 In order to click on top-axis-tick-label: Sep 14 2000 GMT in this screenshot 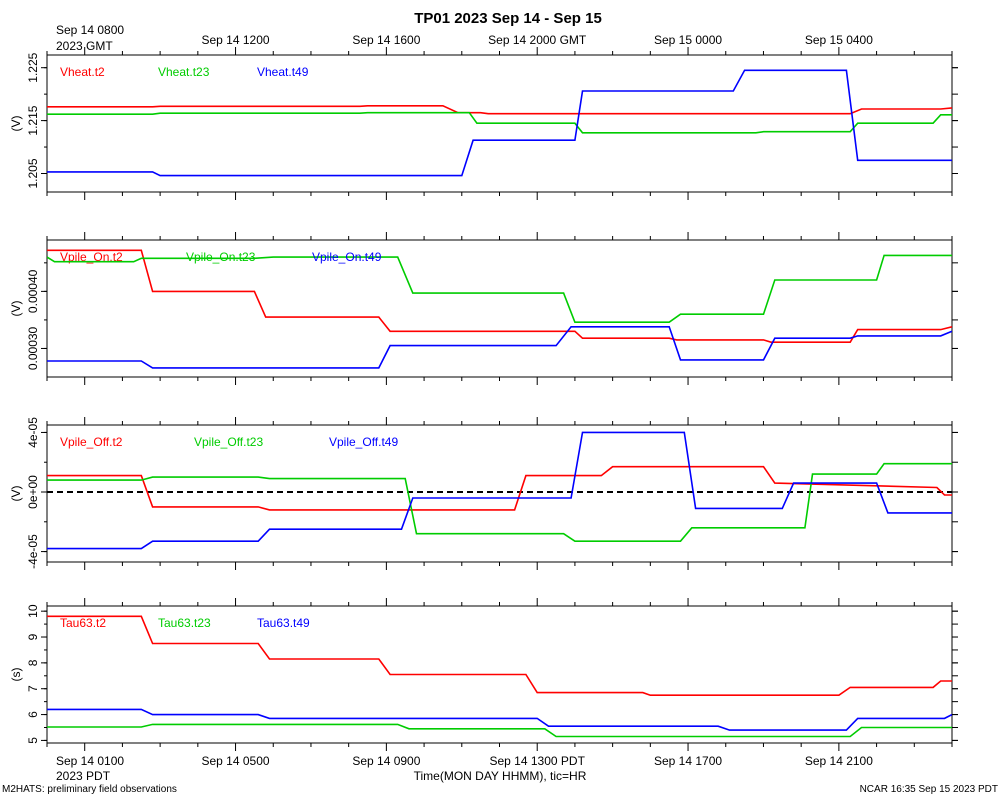, I will do `click(537, 40)`.